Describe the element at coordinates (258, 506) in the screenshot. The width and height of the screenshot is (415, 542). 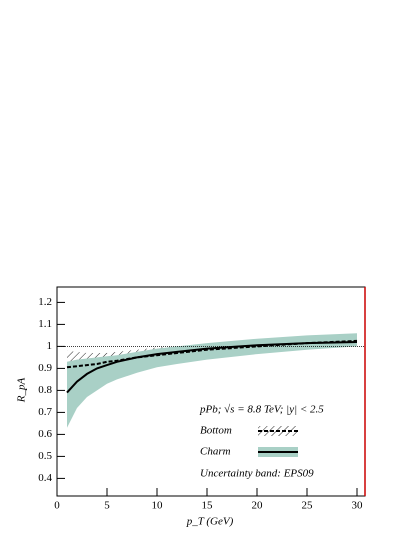
I see `x-tick-label: 20` at that location.